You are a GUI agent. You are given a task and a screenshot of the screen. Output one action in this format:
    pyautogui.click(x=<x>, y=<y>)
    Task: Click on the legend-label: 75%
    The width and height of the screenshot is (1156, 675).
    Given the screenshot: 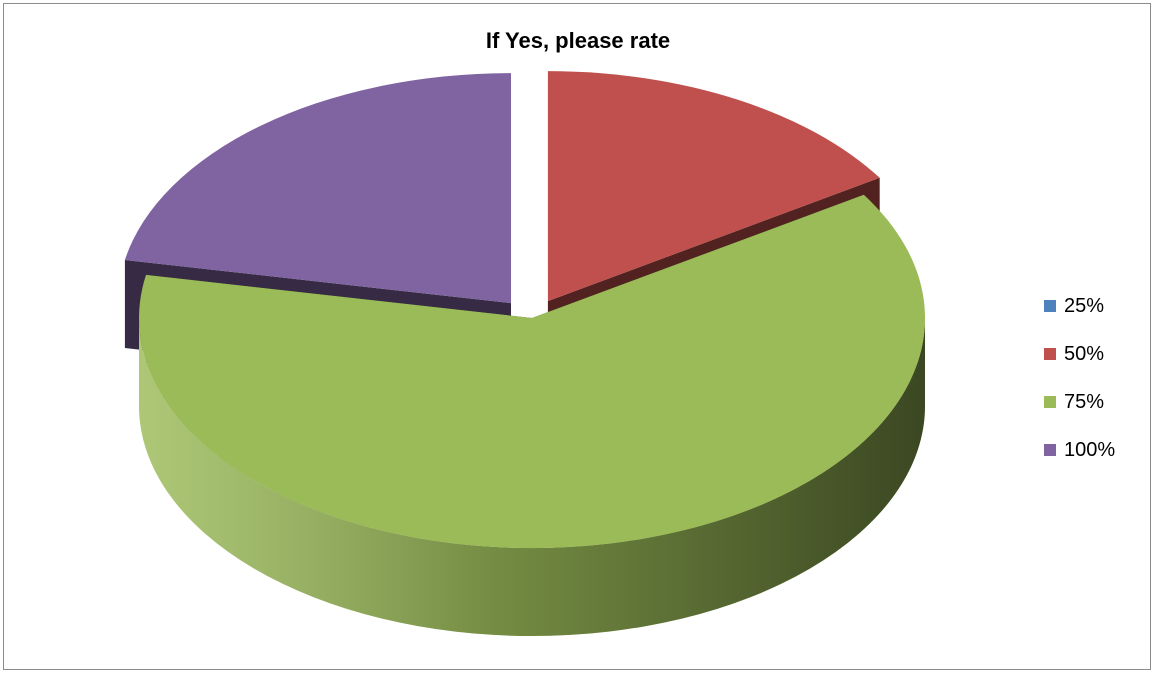 What is the action you would take?
    pyautogui.click(x=1084, y=401)
    